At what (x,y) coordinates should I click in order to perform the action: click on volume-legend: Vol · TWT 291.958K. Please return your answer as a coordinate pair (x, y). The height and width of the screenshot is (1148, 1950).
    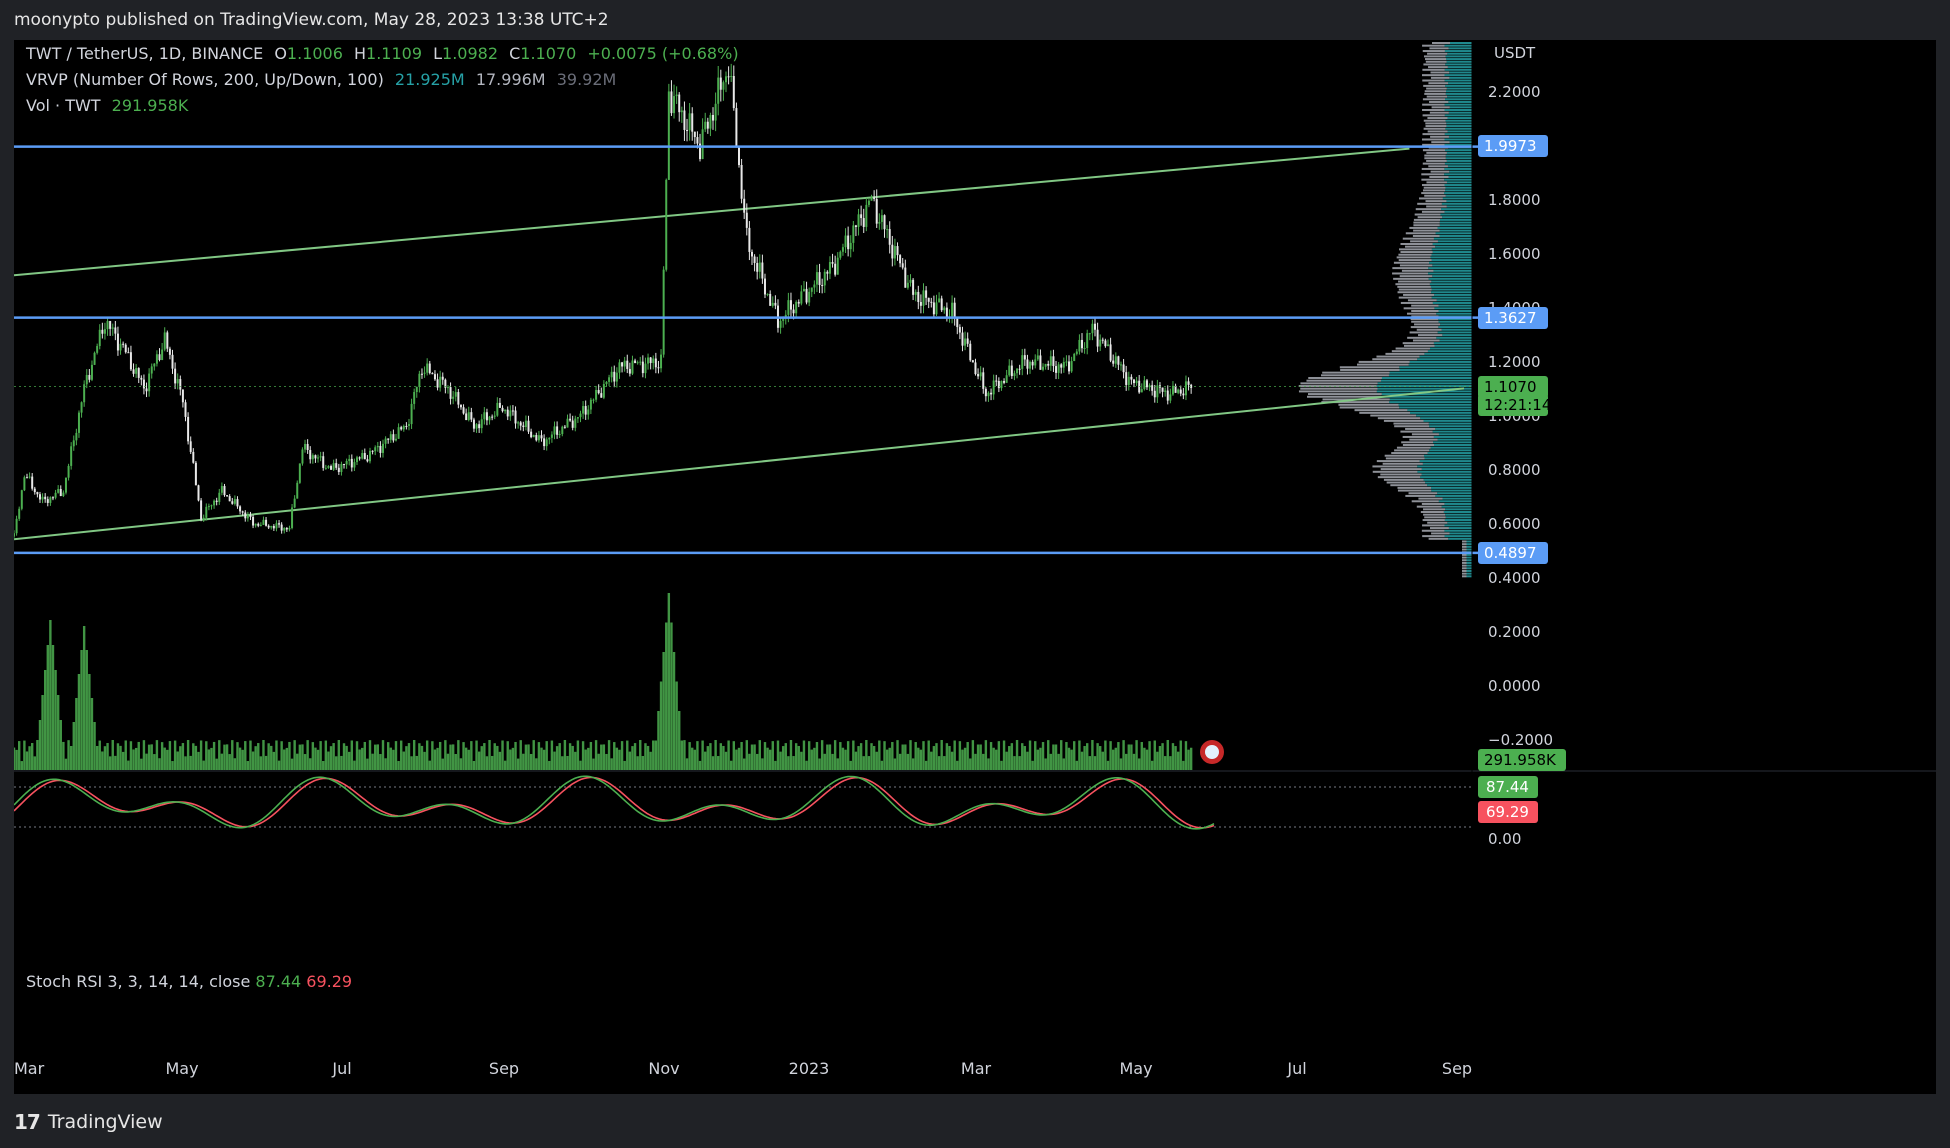
    Looking at the image, I should click on (110, 105).